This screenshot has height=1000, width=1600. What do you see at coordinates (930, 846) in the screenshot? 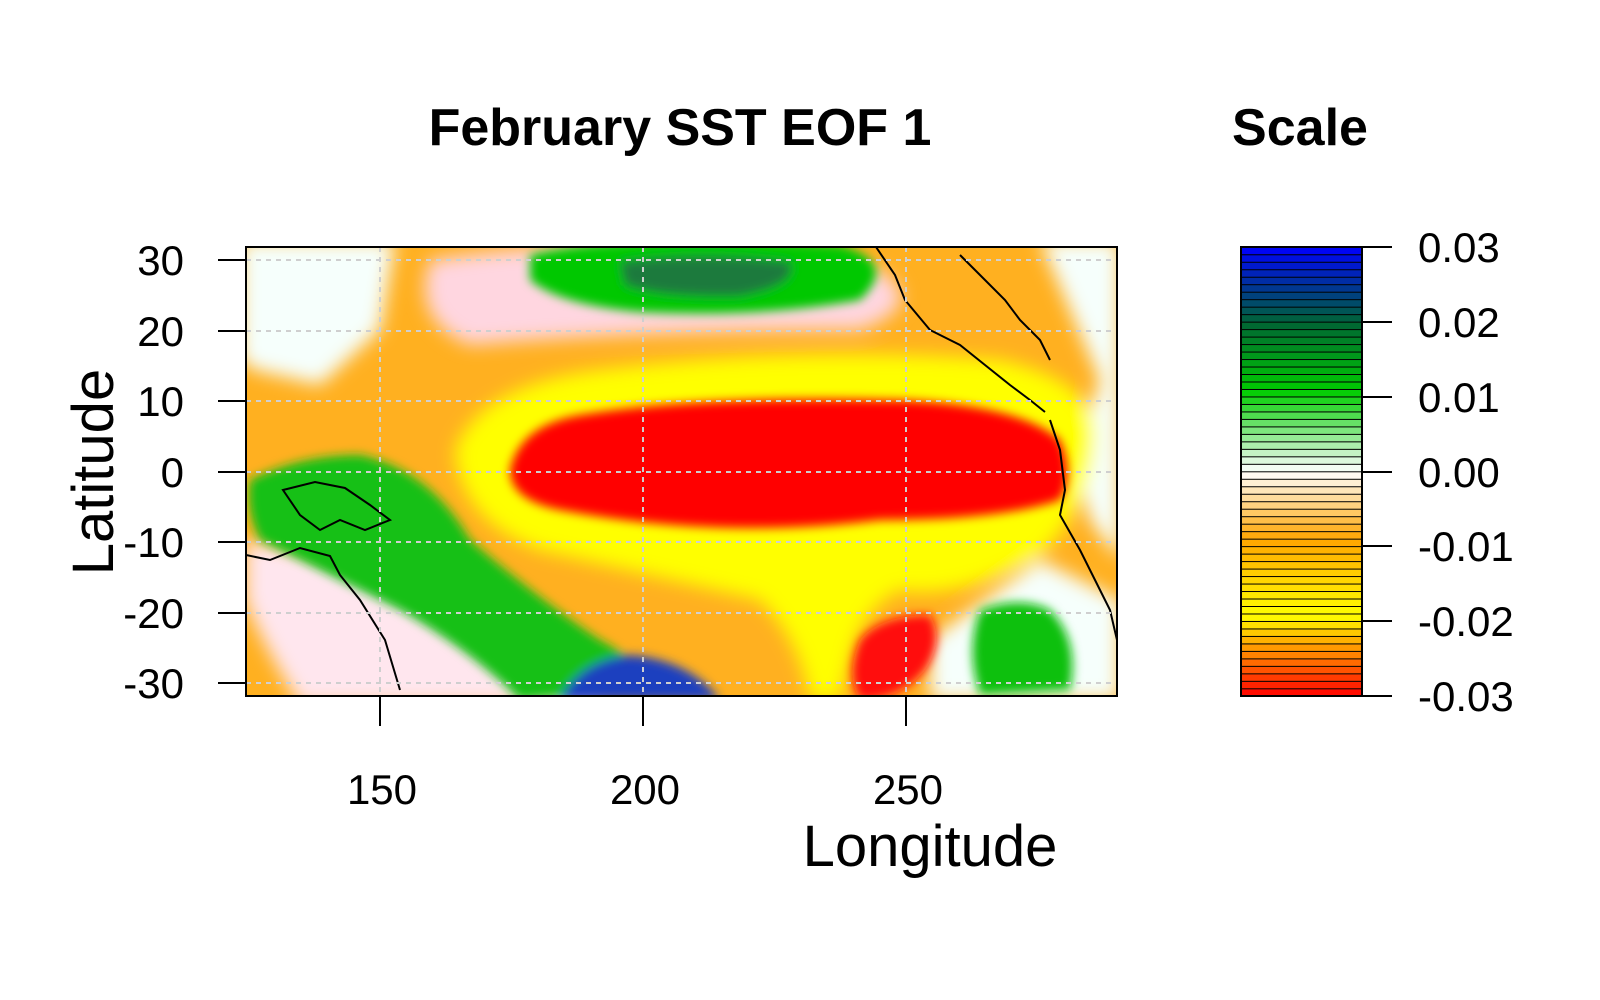
I see `x-axis-title: Longitude` at bounding box center [930, 846].